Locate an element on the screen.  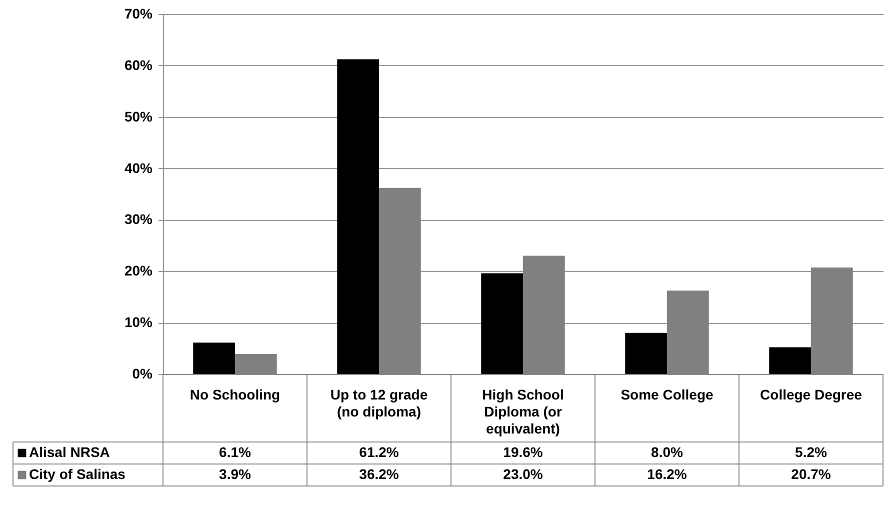
y-tick-label: 70% is located at coordinates (139, 14).